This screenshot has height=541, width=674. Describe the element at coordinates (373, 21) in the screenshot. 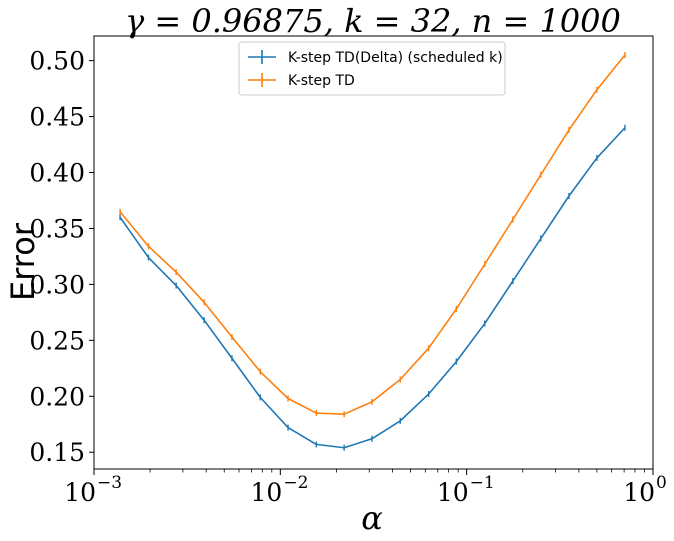

I see `chart-title: γ = 0.96875, k = 32, n = 1000` at that location.